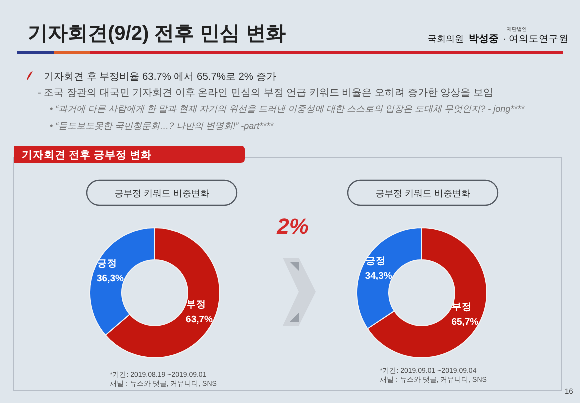  I want to click on text: 기자회견 전후 긍부정 변화, so click(87, 156).